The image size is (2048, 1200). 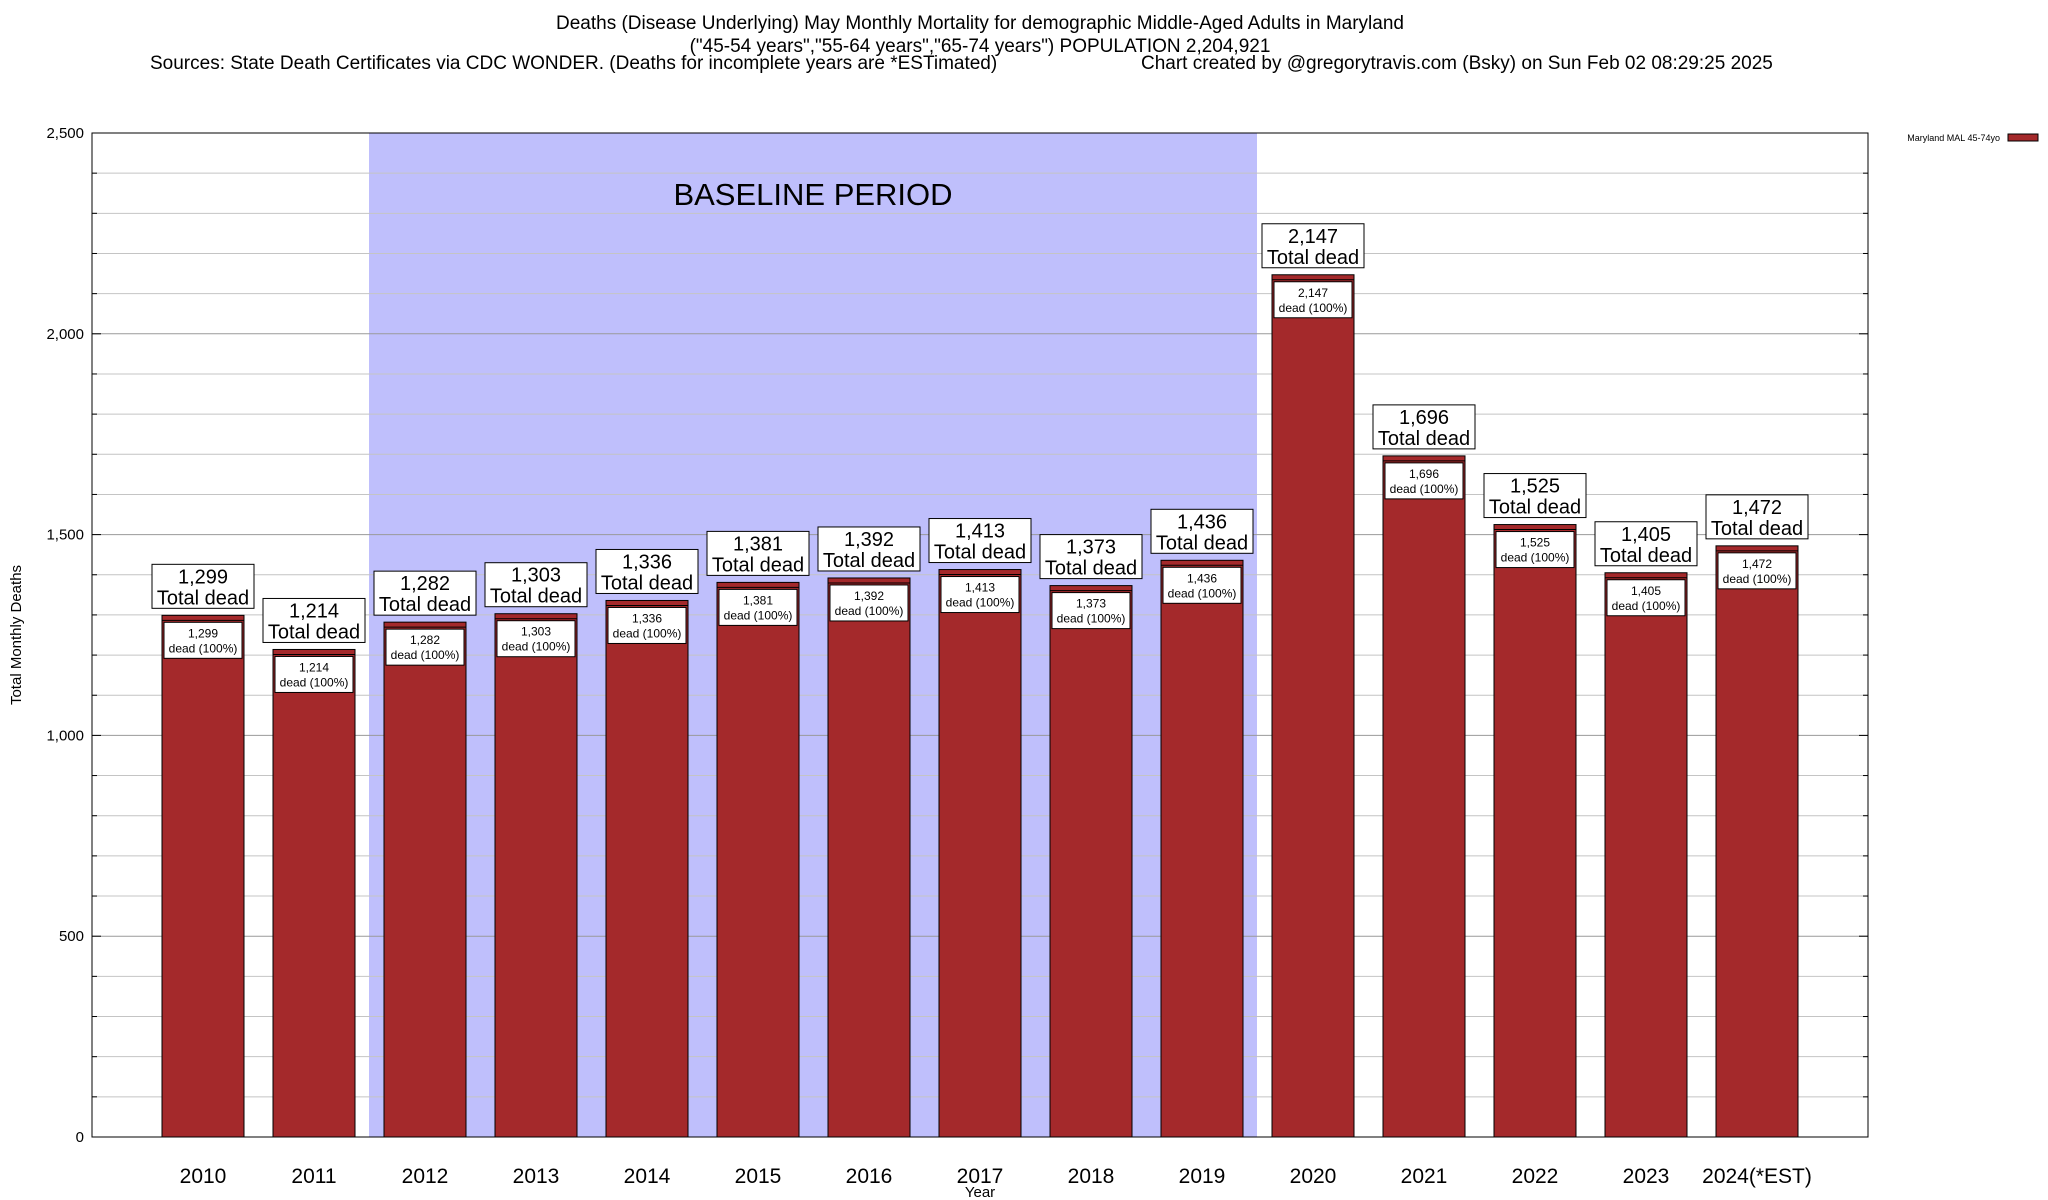 I want to click on inner-value-label: 1,413, so click(x=980, y=588).